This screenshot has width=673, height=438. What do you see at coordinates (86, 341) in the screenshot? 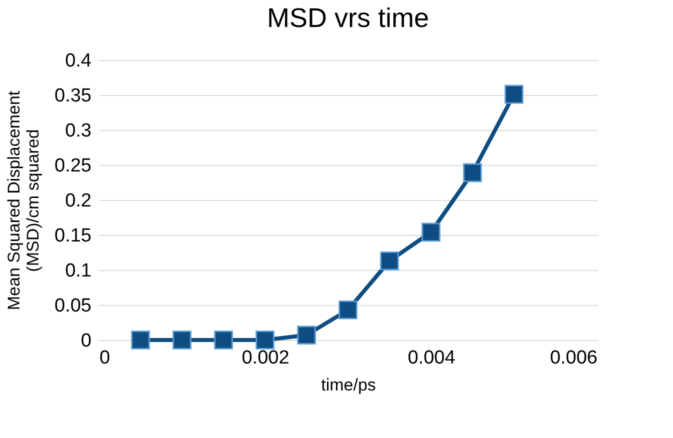
I see `y-tick-label: 0` at bounding box center [86, 341].